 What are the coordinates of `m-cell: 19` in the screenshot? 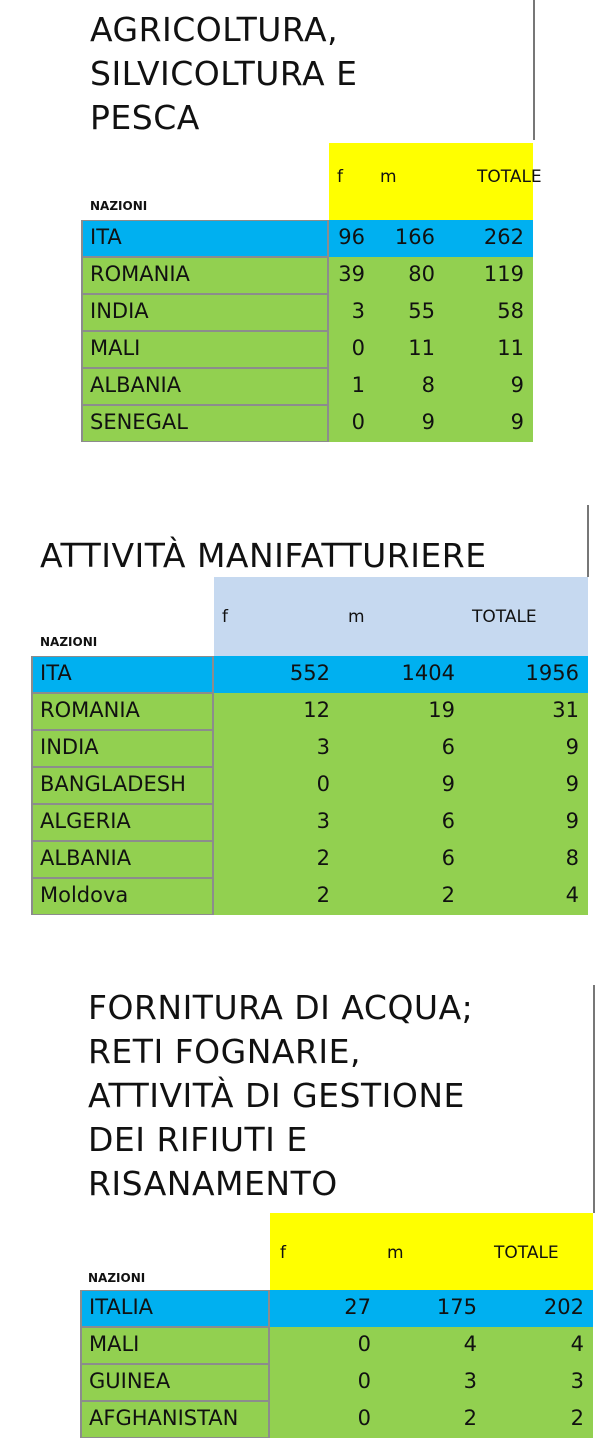 It's located at (441, 710).